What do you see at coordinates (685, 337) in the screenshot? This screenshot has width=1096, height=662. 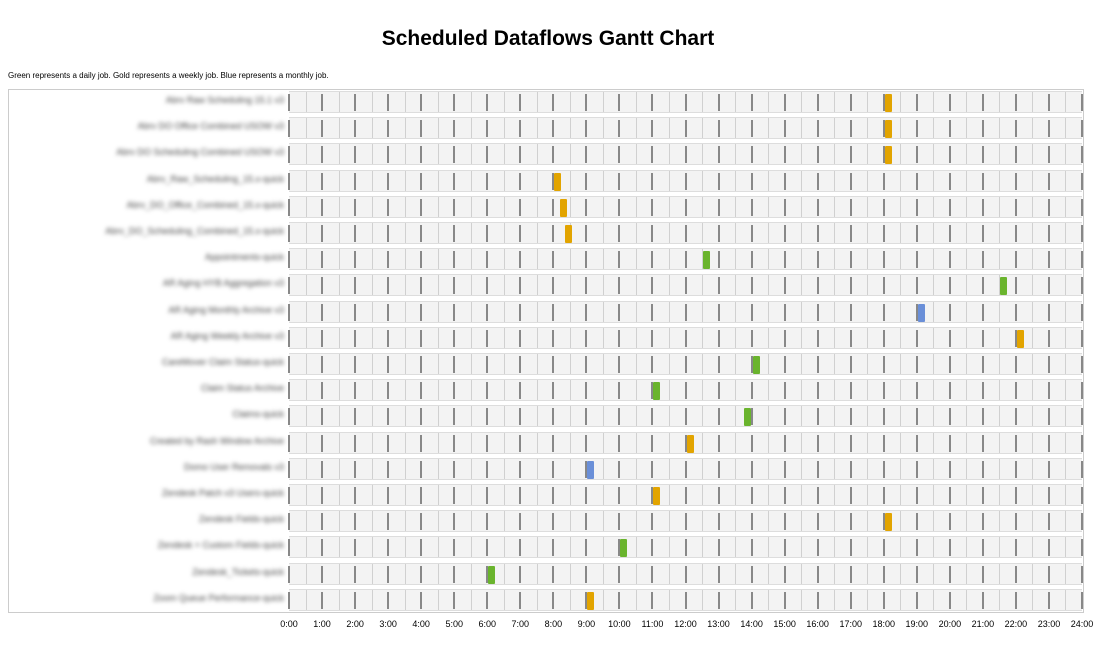 I see `task-track` at bounding box center [685, 337].